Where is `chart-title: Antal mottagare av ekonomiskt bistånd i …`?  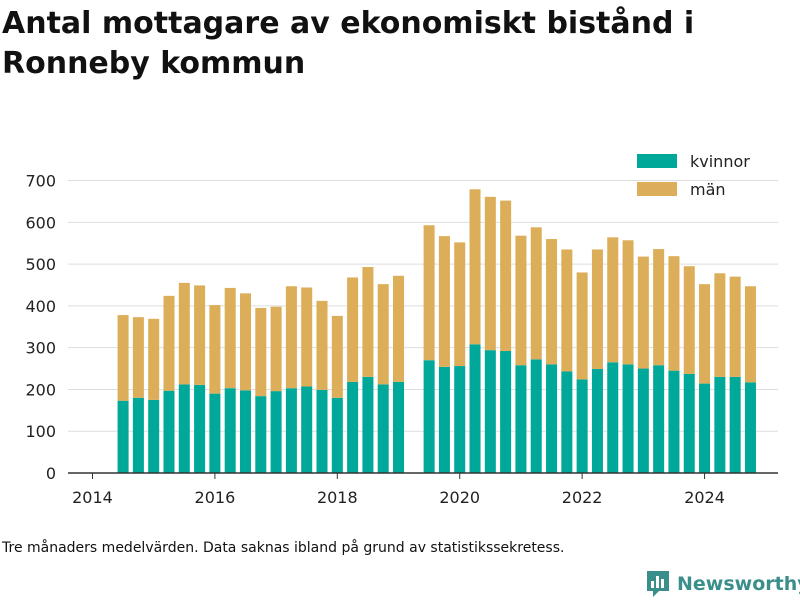 chart-title: Antal mottagare av ekonomiskt bistånd i … is located at coordinates (348, 43).